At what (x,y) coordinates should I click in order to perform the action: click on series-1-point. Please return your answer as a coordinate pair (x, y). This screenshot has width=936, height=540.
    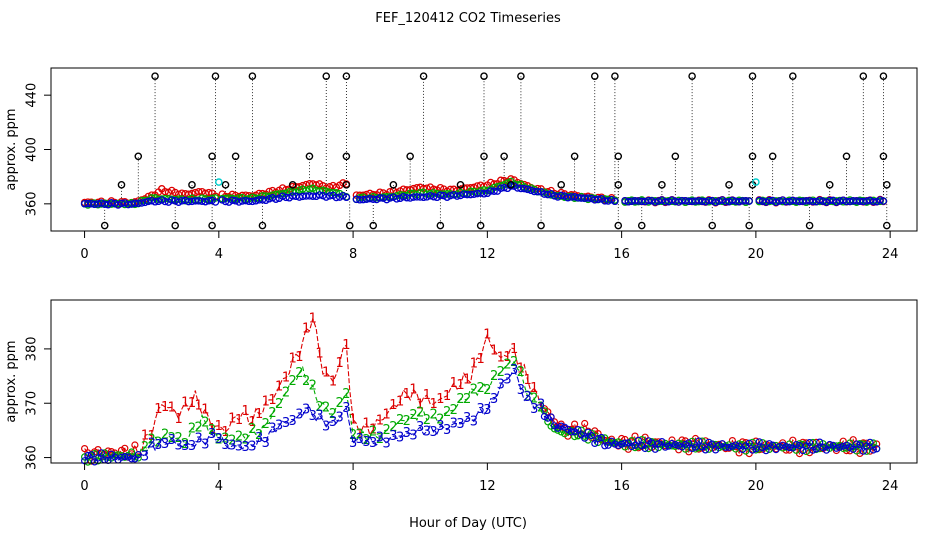
    Looking at the image, I should click on (635, 436).